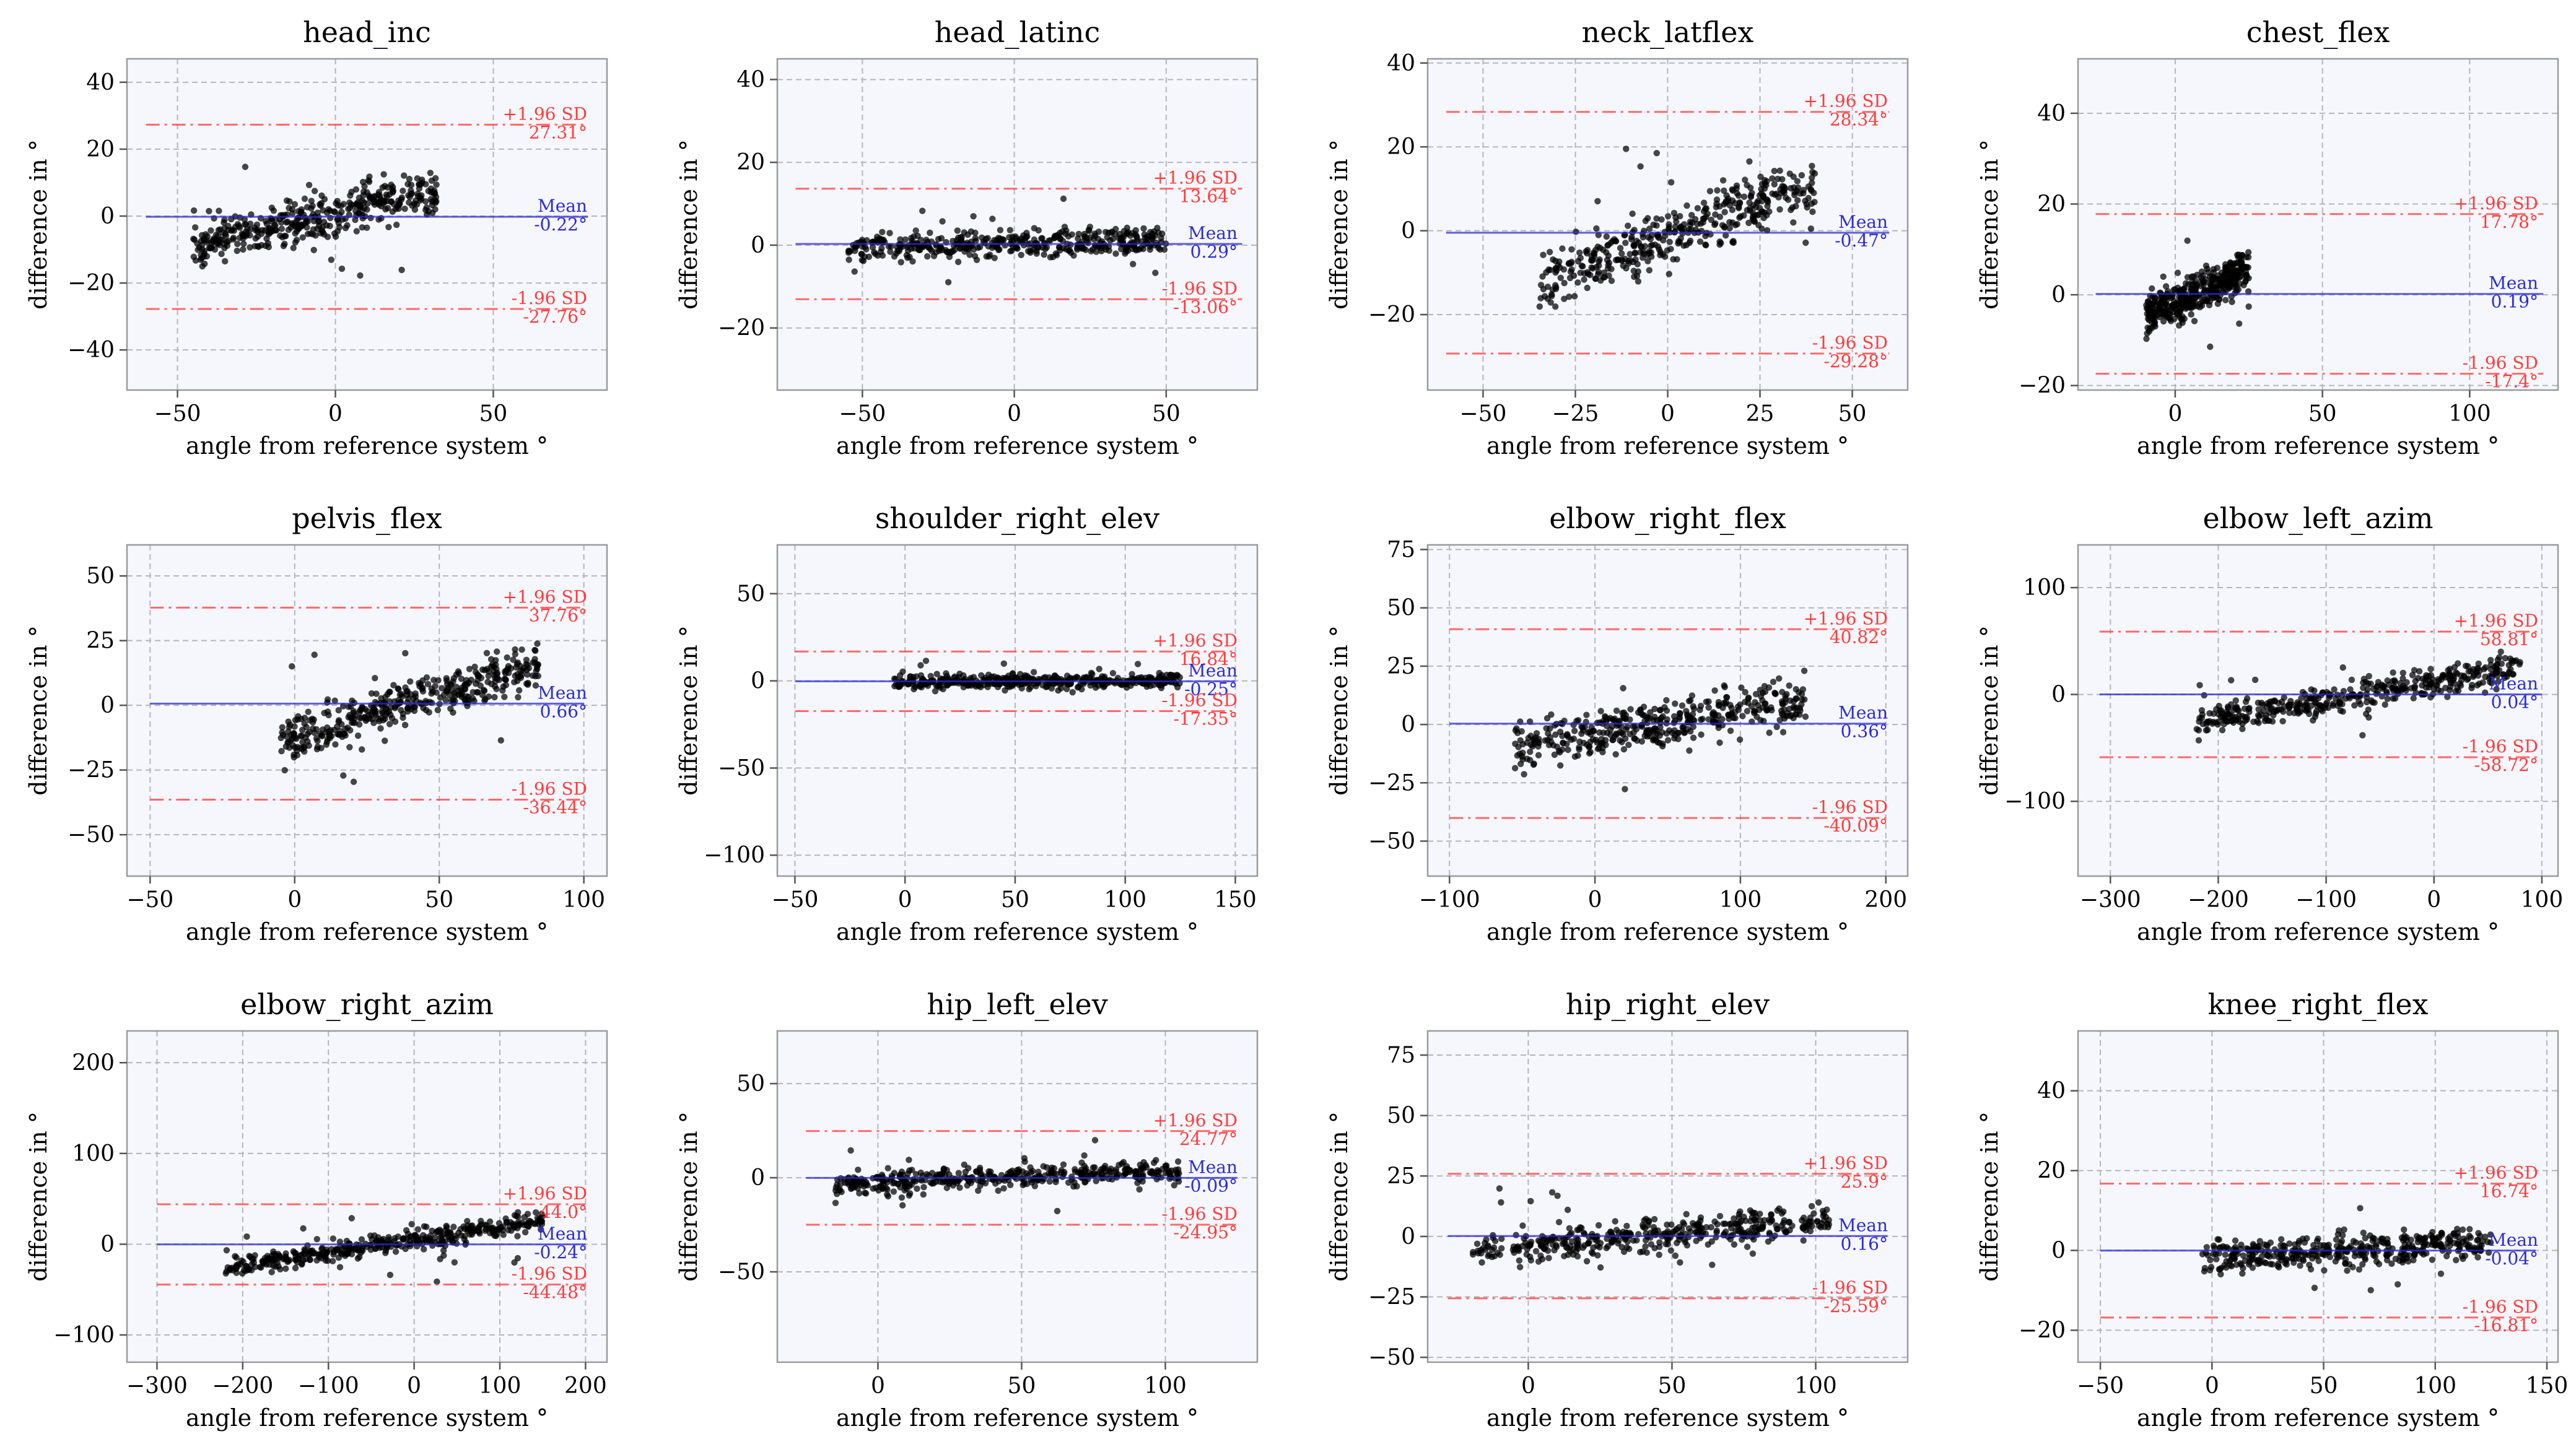 Image resolution: width=2576 pixels, height=1447 pixels. I want to click on y-tick-label: −100, so click(2035, 801).